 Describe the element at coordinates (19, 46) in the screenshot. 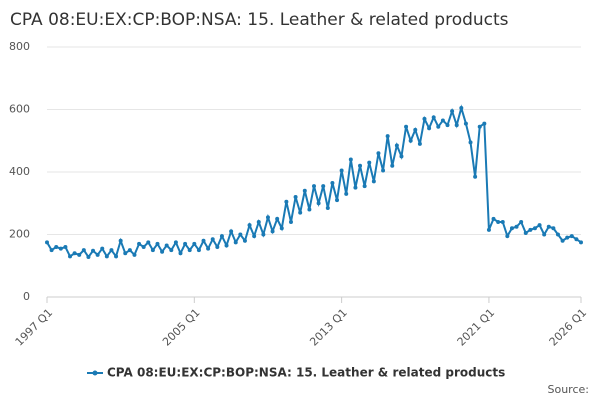

I see `y-tick-label: 800` at that location.